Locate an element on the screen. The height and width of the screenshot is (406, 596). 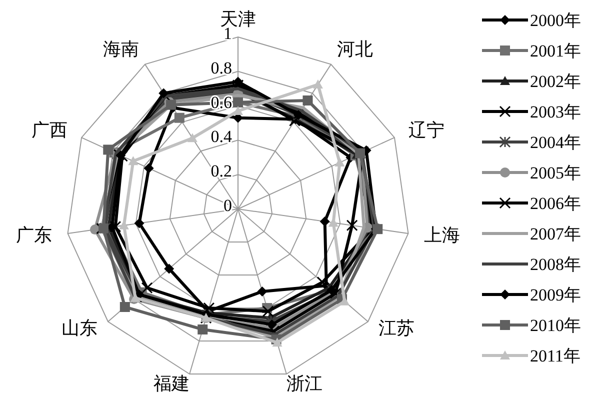
spoke-label: 广西 is located at coordinates (50, 130).